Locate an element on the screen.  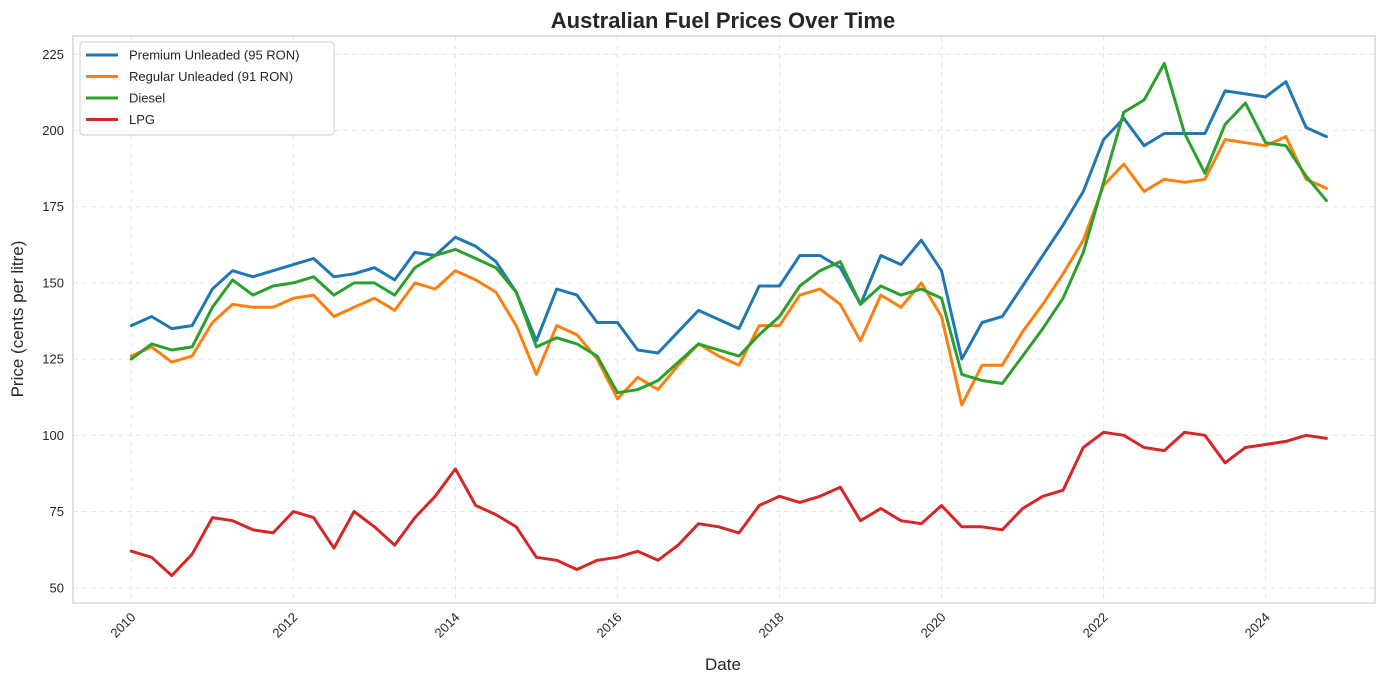
y-tick-label: 225 is located at coordinates (53, 54).